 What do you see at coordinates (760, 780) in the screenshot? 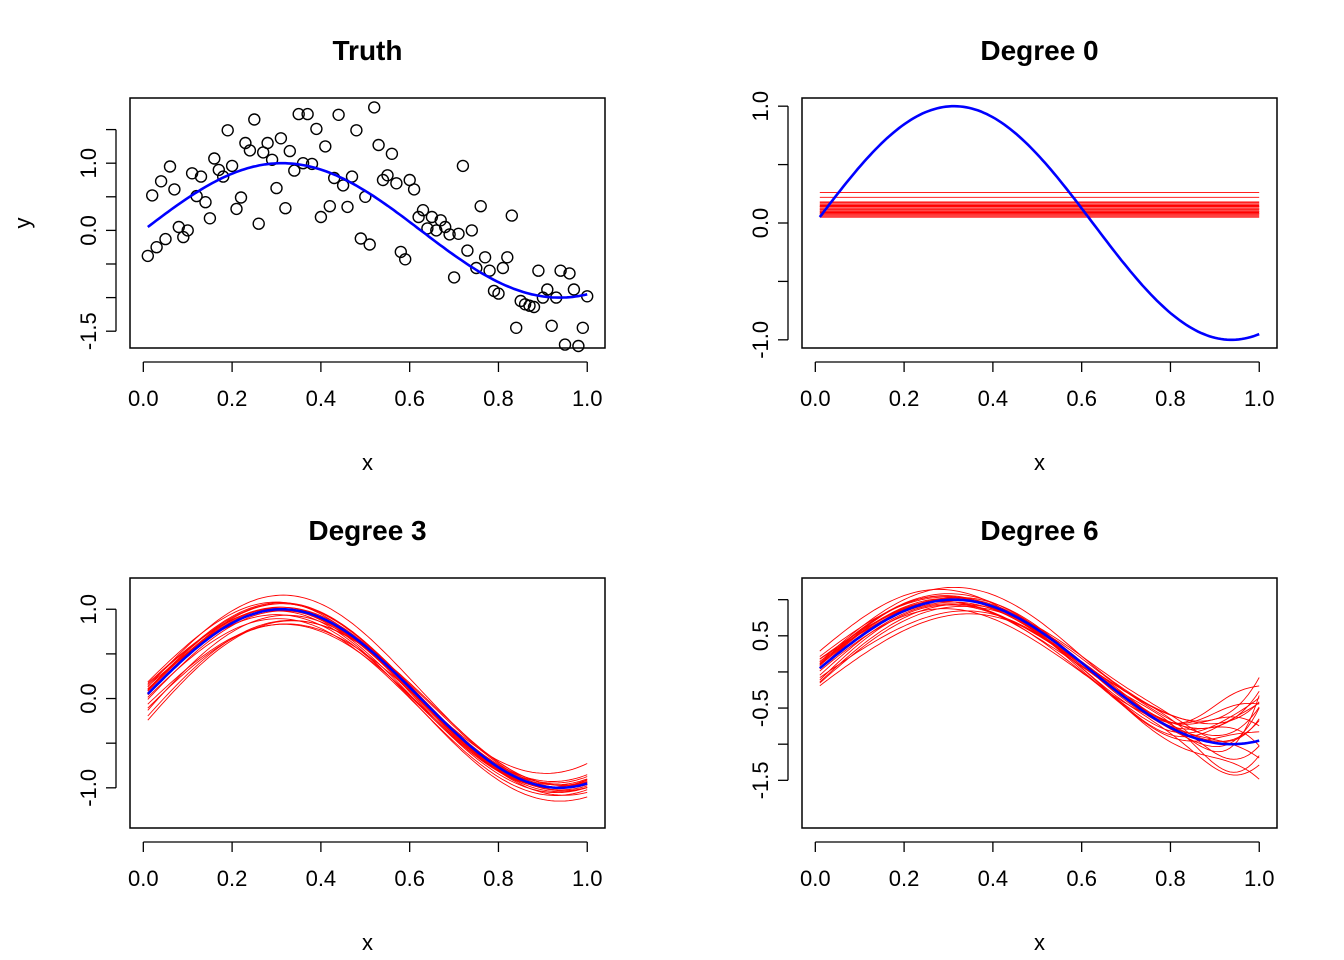
I see `y-tick-label: -1.5` at bounding box center [760, 780].